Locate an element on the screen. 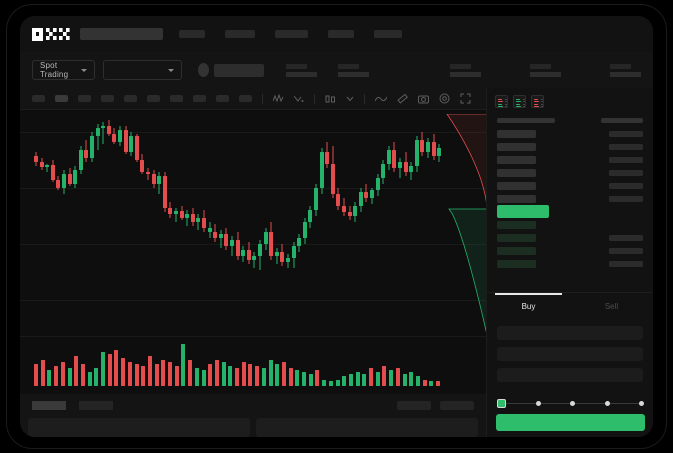 This screenshot has height=453, width=673. search-input is located at coordinates (121, 34).